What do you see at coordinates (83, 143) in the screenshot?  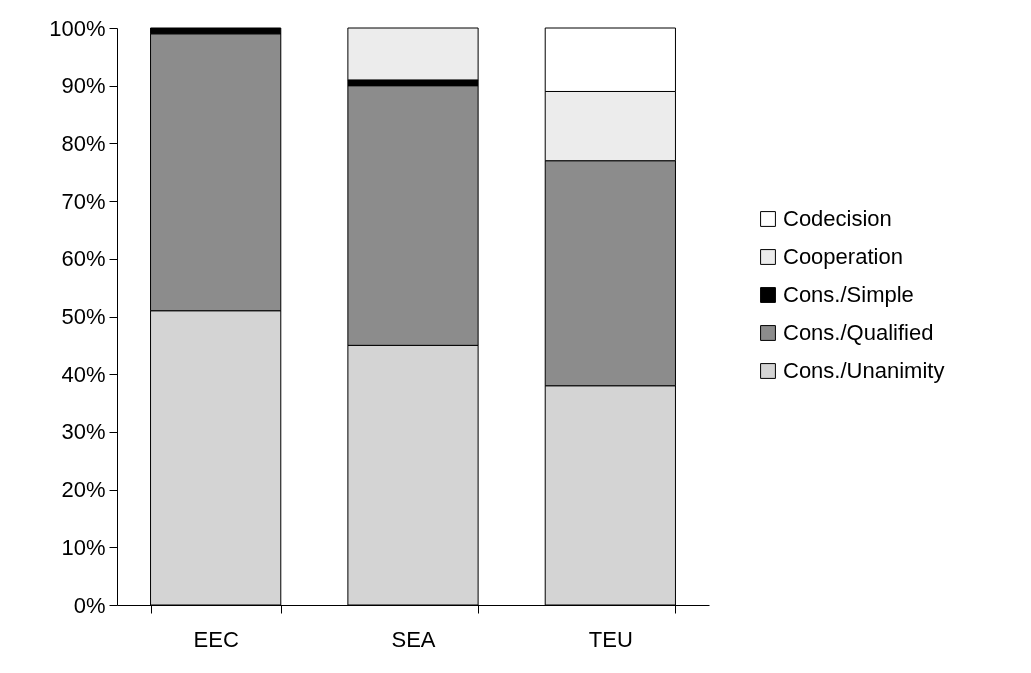 I see `y-tick-label: 80%` at bounding box center [83, 143].